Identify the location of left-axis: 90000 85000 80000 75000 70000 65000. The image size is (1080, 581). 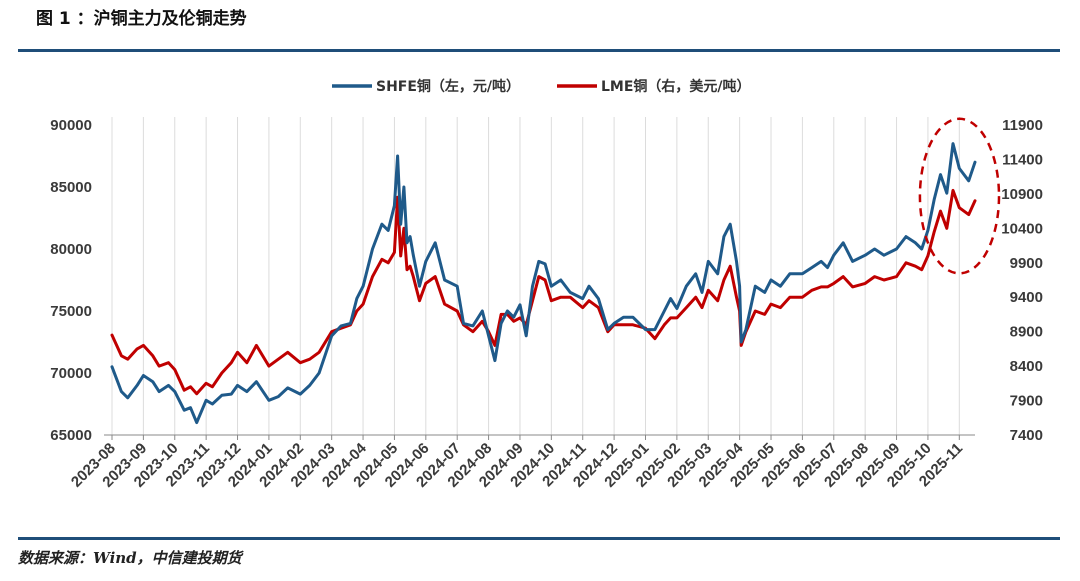
(71, 280).